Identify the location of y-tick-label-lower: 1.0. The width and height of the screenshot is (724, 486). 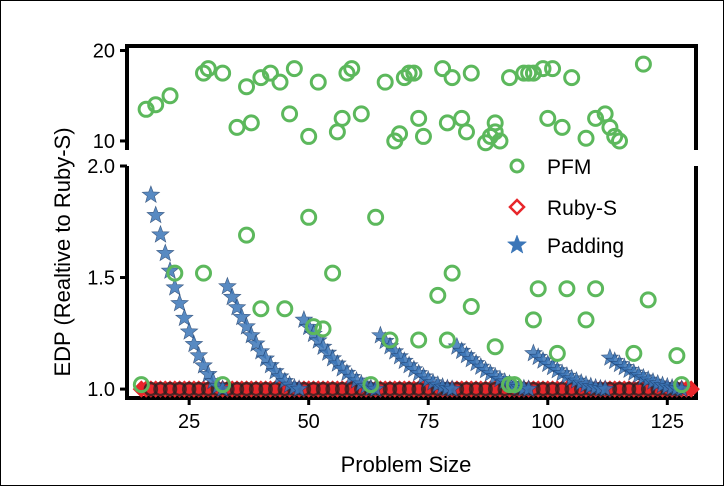
(101, 390).